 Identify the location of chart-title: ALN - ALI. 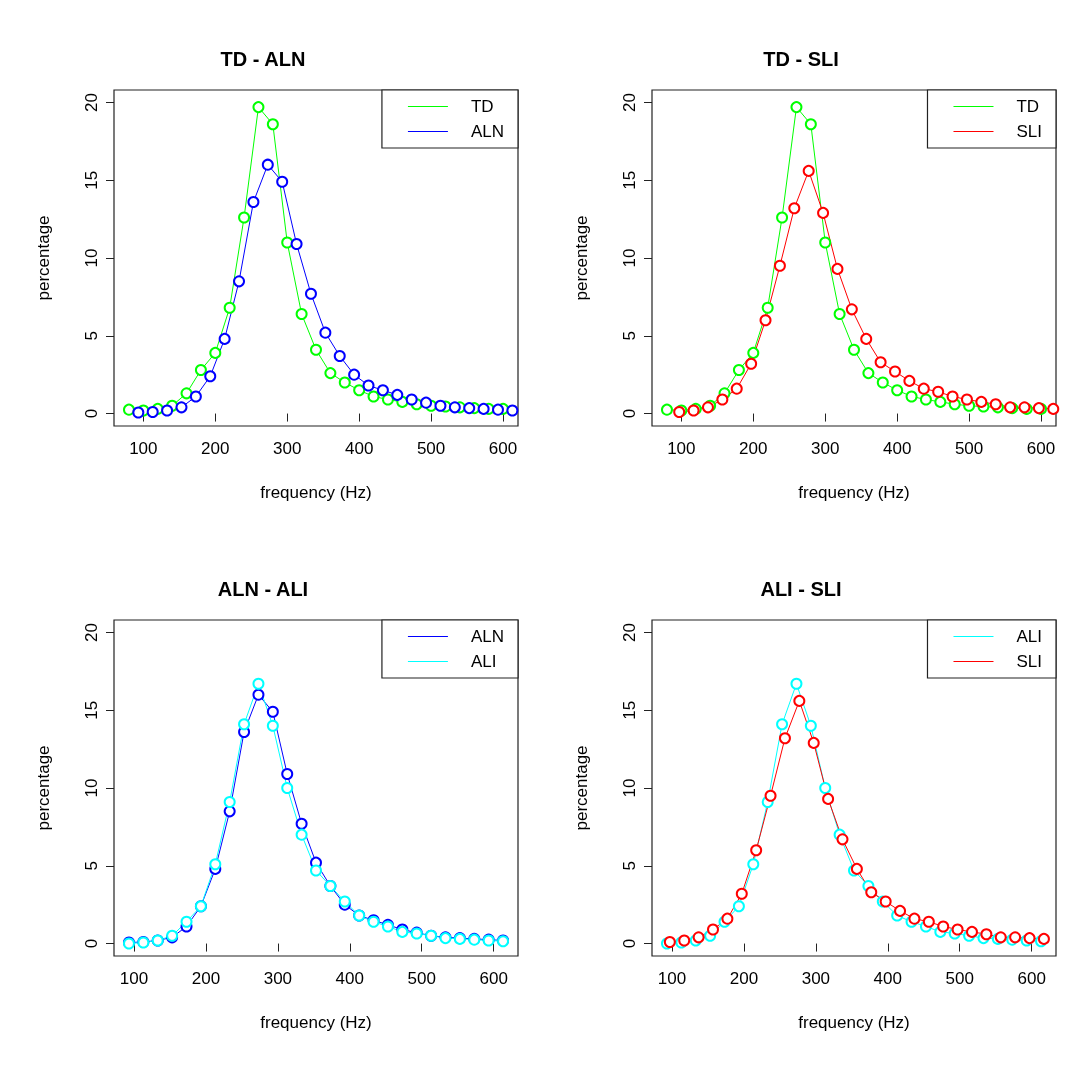
(263, 589).